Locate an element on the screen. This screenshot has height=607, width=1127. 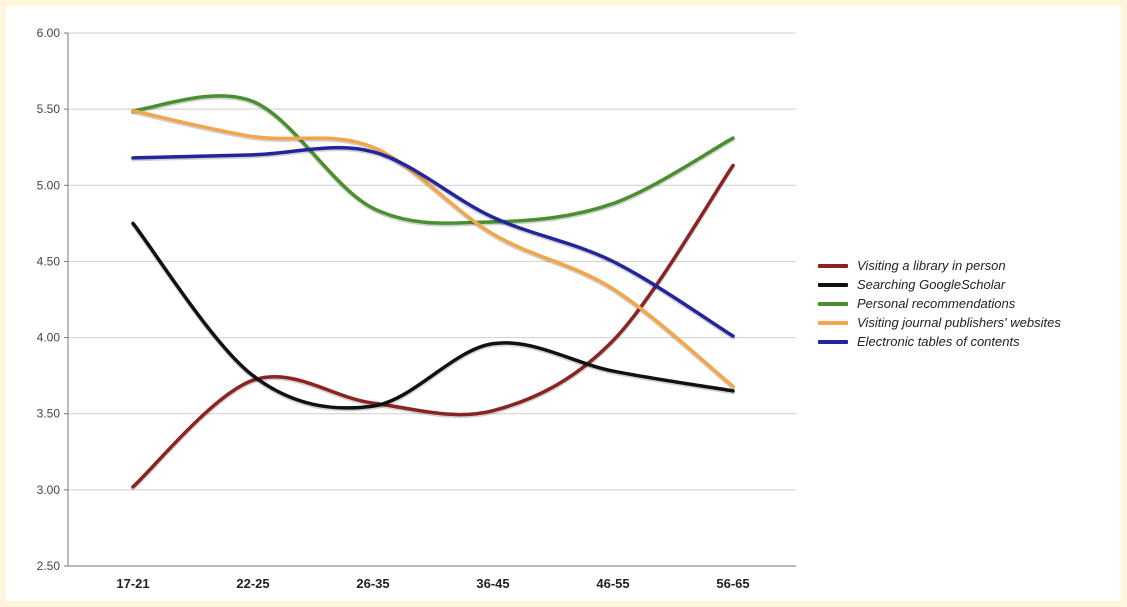
legend-entry: Personal recommendations is located at coordinates (939, 303).